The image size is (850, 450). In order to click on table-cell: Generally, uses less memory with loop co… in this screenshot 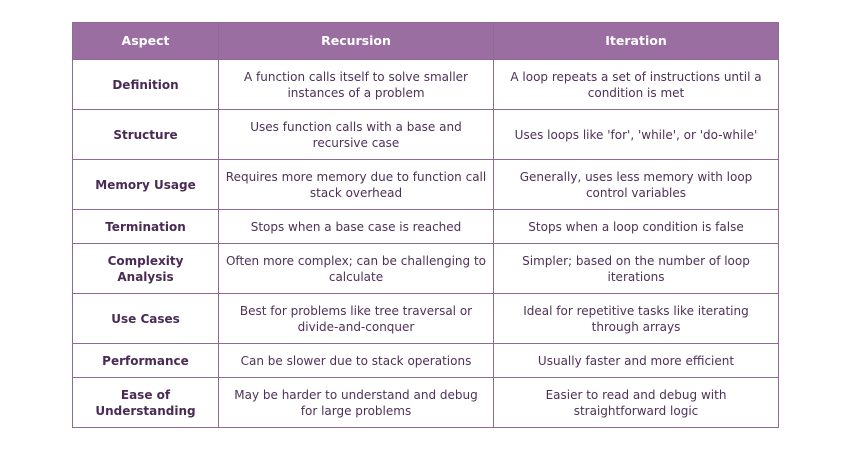, I will do `click(636, 184)`.